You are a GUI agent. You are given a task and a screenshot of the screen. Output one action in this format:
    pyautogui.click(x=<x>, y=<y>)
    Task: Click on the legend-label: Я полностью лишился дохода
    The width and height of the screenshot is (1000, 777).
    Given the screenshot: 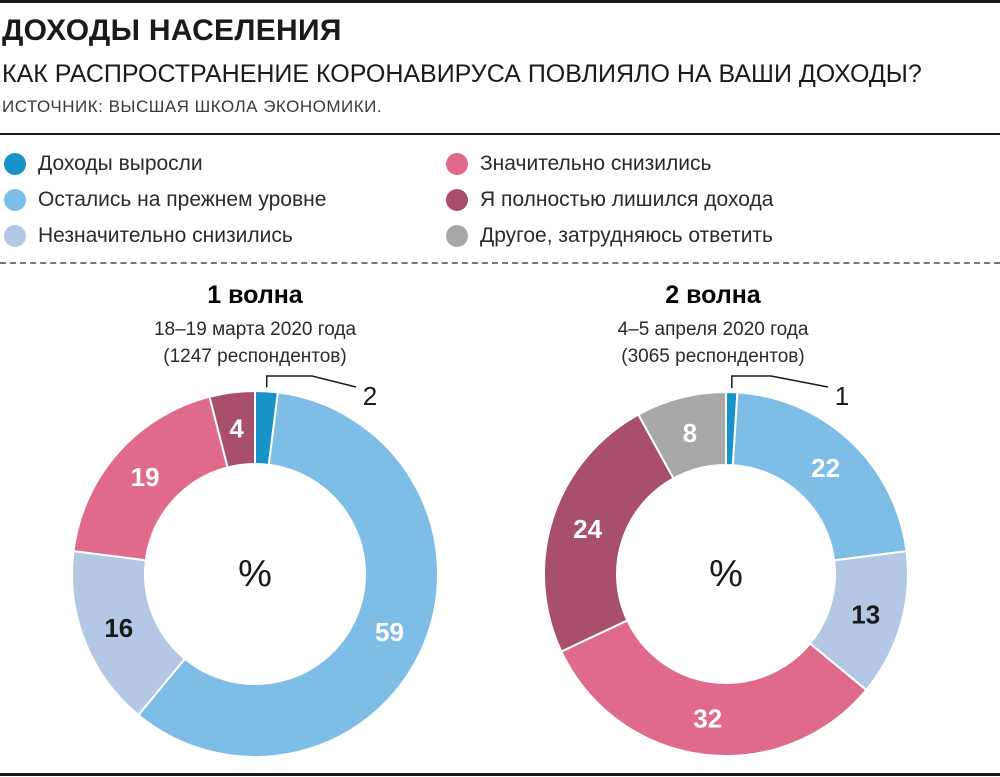 What is the action you would take?
    pyautogui.click(x=627, y=199)
    